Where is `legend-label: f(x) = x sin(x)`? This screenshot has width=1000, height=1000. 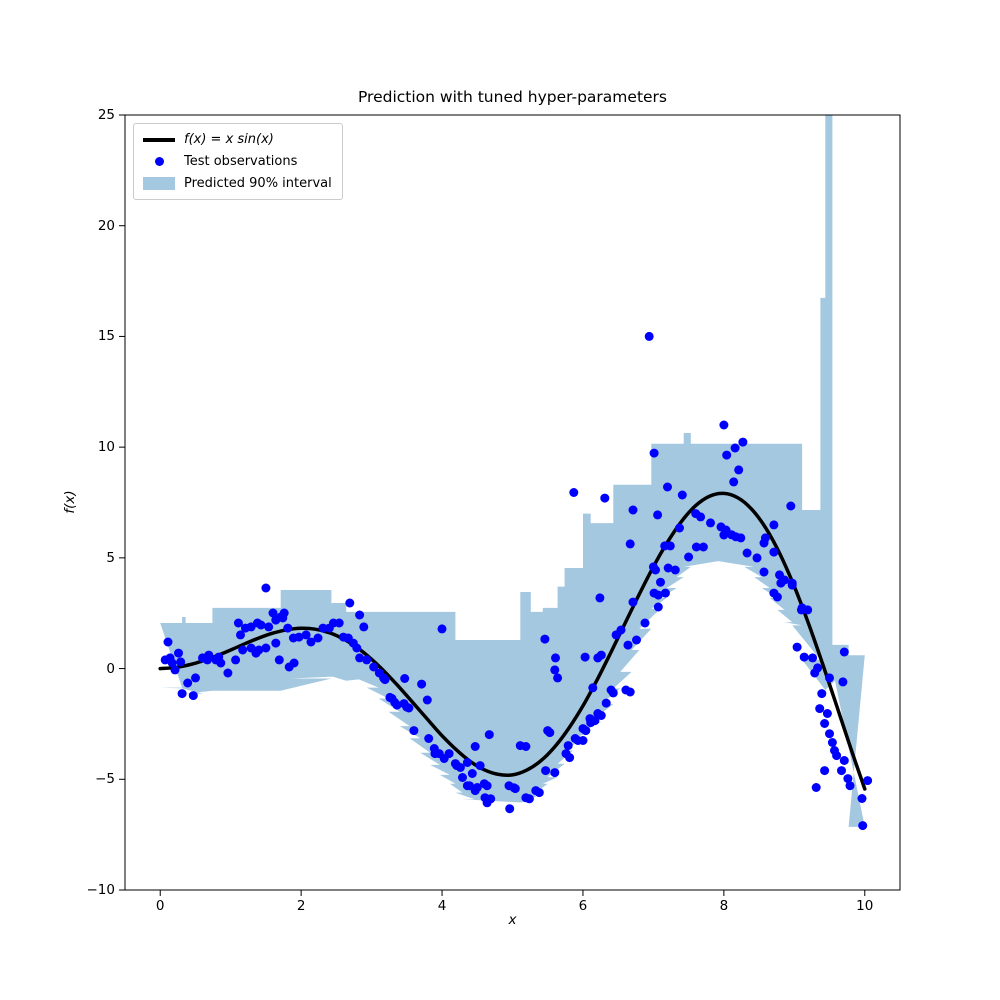 legend-label: f(x) = x sin(x) is located at coordinates (229, 139).